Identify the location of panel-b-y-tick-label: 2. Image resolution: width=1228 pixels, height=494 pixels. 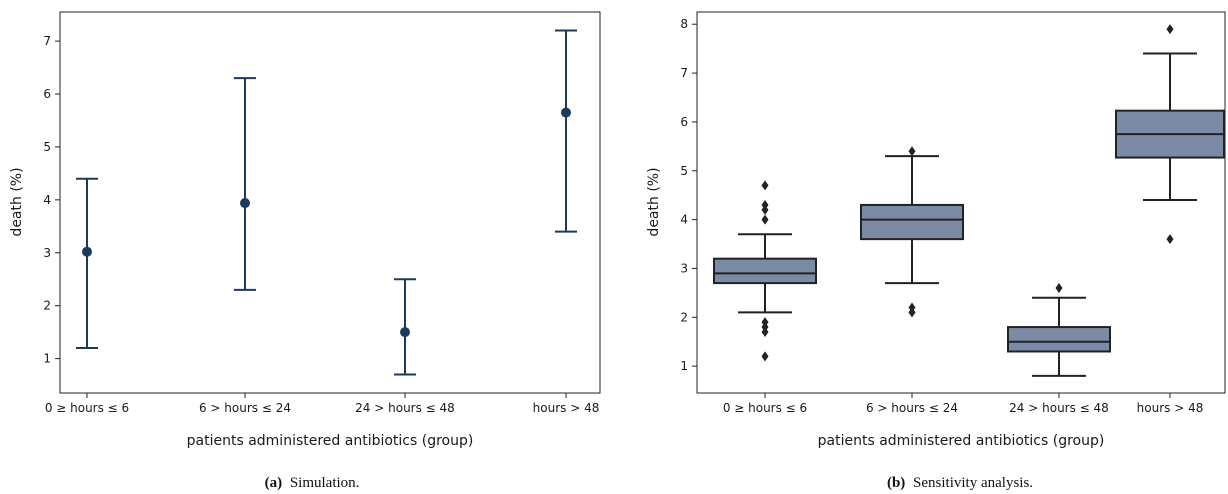
(684, 317).